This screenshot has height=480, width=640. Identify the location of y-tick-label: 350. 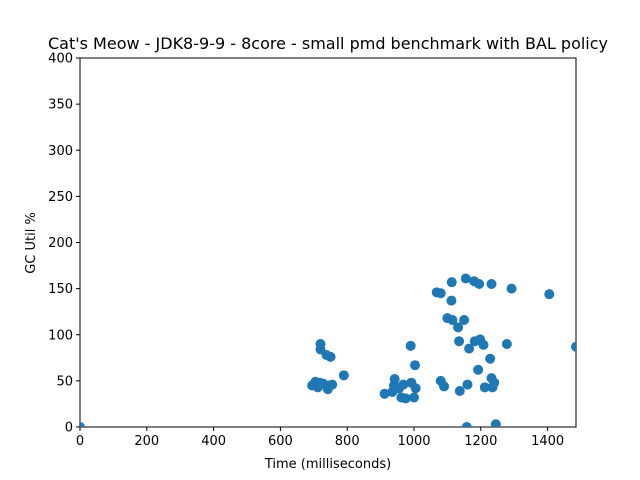
(60, 105).